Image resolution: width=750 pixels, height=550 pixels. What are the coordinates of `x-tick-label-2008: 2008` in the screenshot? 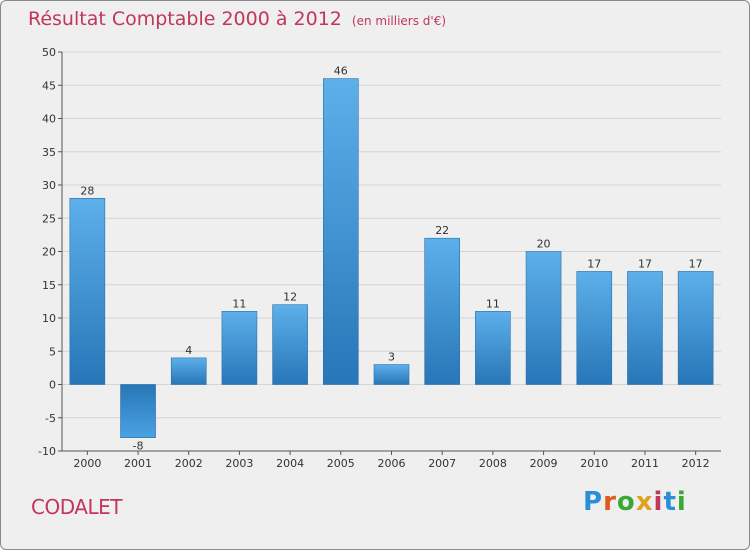 It's located at (493, 463).